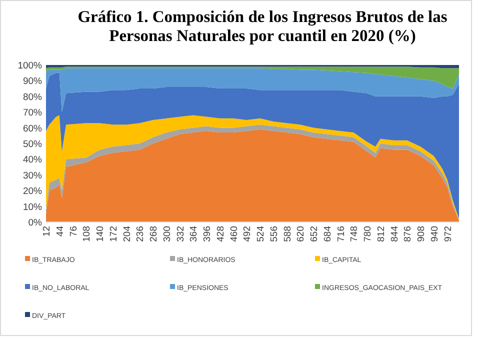 The width and height of the screenshot is (481, 344). Describe the element at coordinates (341, 234) in the screenshot. I see `x-tick-label: 716` at that location.